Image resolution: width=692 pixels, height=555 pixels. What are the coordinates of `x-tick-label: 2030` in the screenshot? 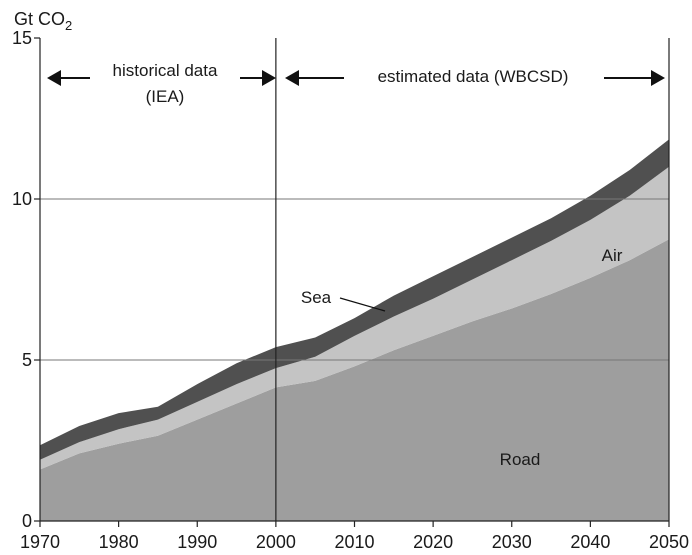 It's located at (512, 542).